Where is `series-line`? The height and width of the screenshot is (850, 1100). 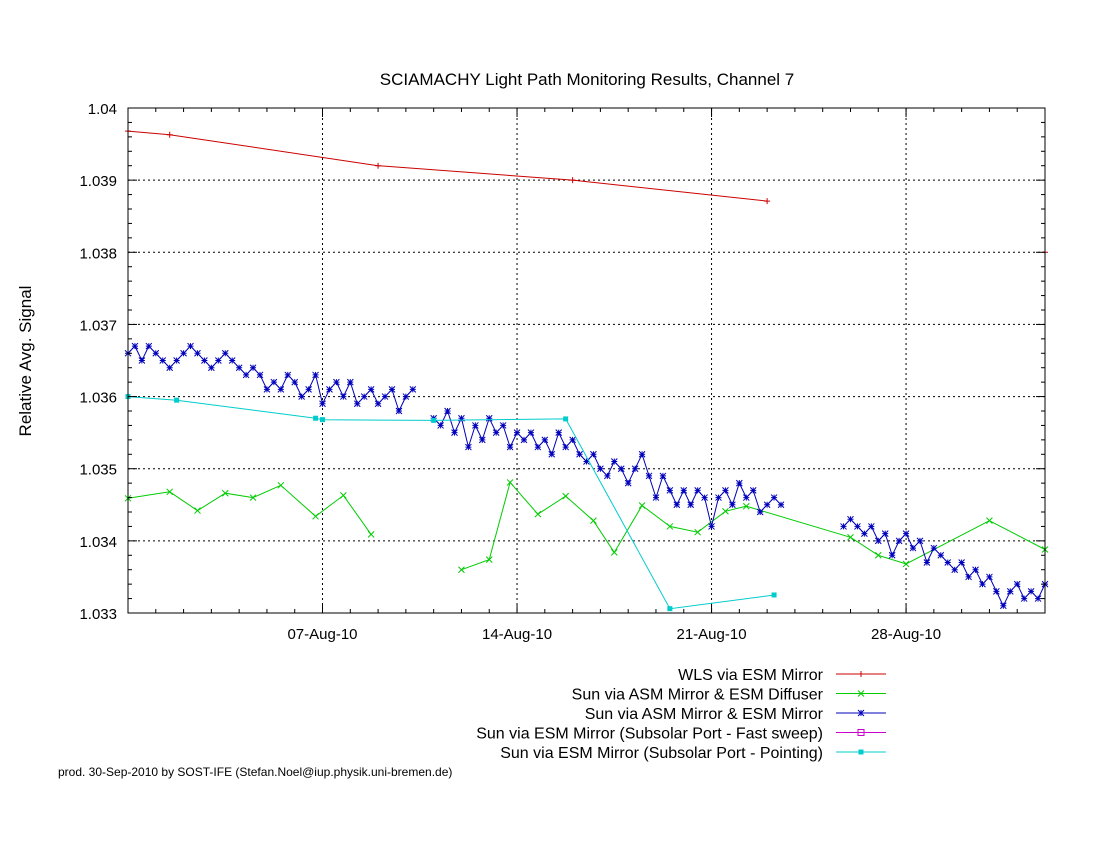
series-line is located at coordinates (451, 503).